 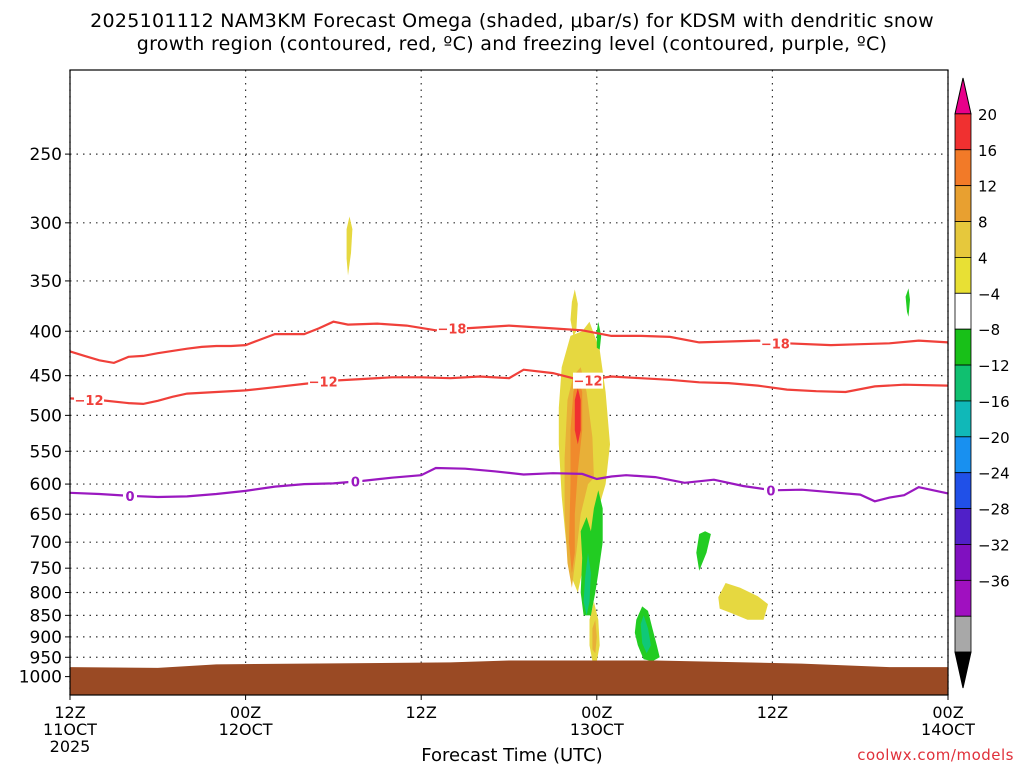 I want to click on colorbar-label: 8, so click(x=983, y=223).